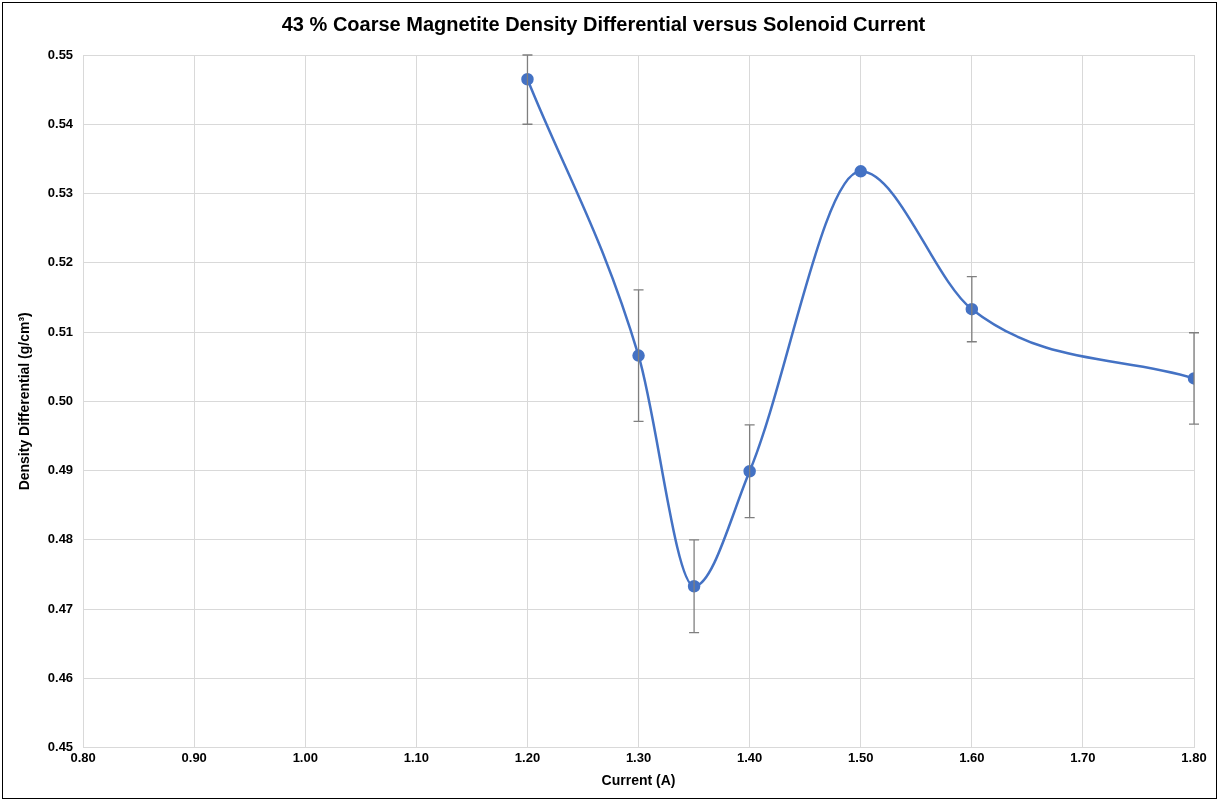  What do you see at coordinates (60, 54) in the screenshot?
I see `y-tick-label: 0.55` at bounding box center [60, 54].